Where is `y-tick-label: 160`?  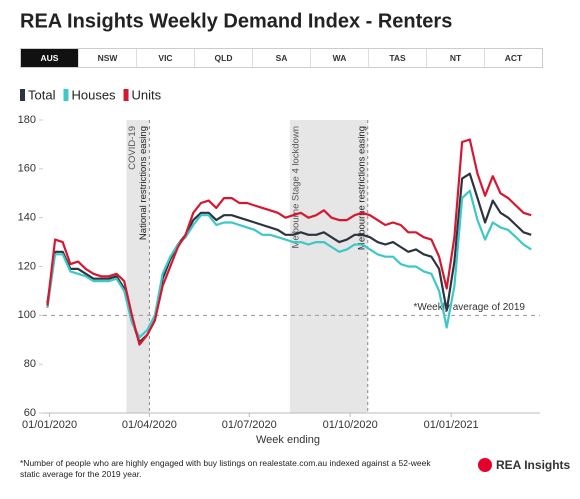 y-tick-label: 160 is located at coordinates (27, 169).